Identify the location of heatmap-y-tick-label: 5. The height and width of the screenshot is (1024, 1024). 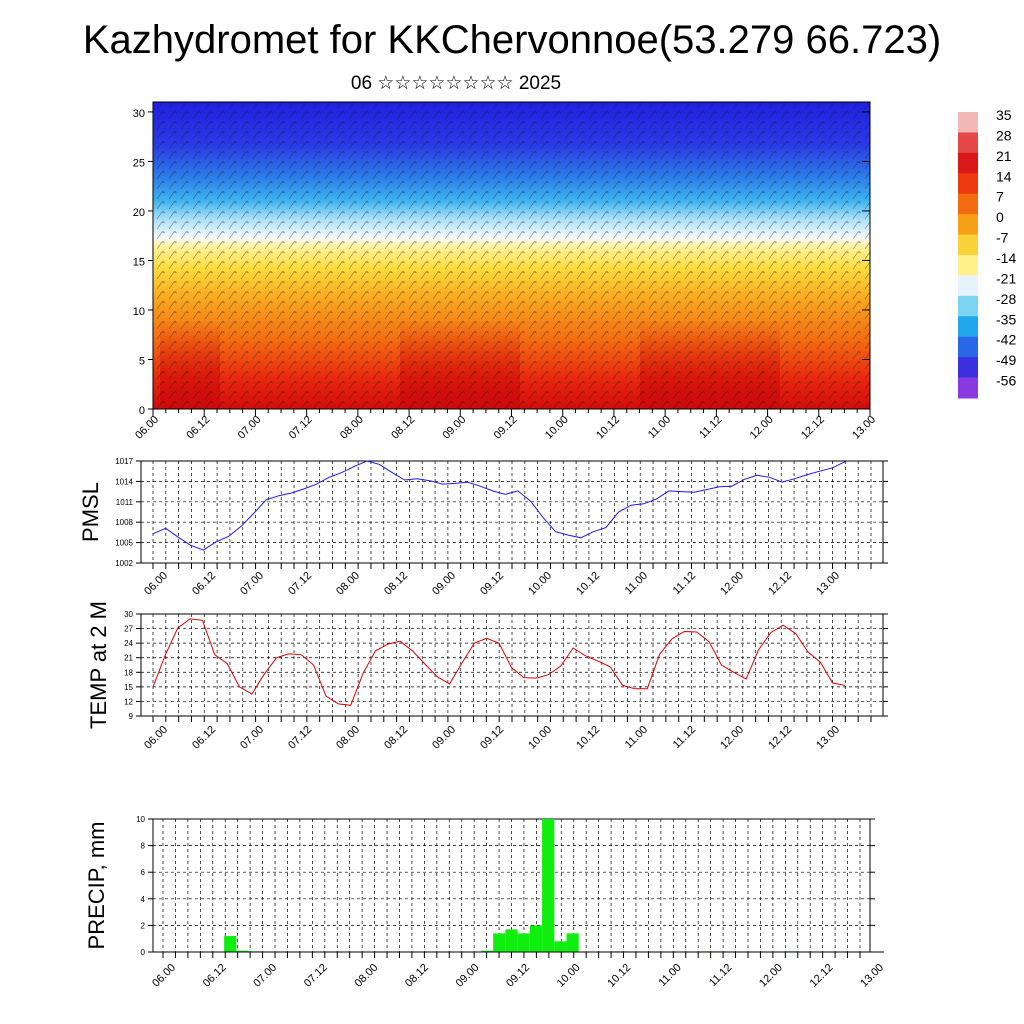
(142, 361).